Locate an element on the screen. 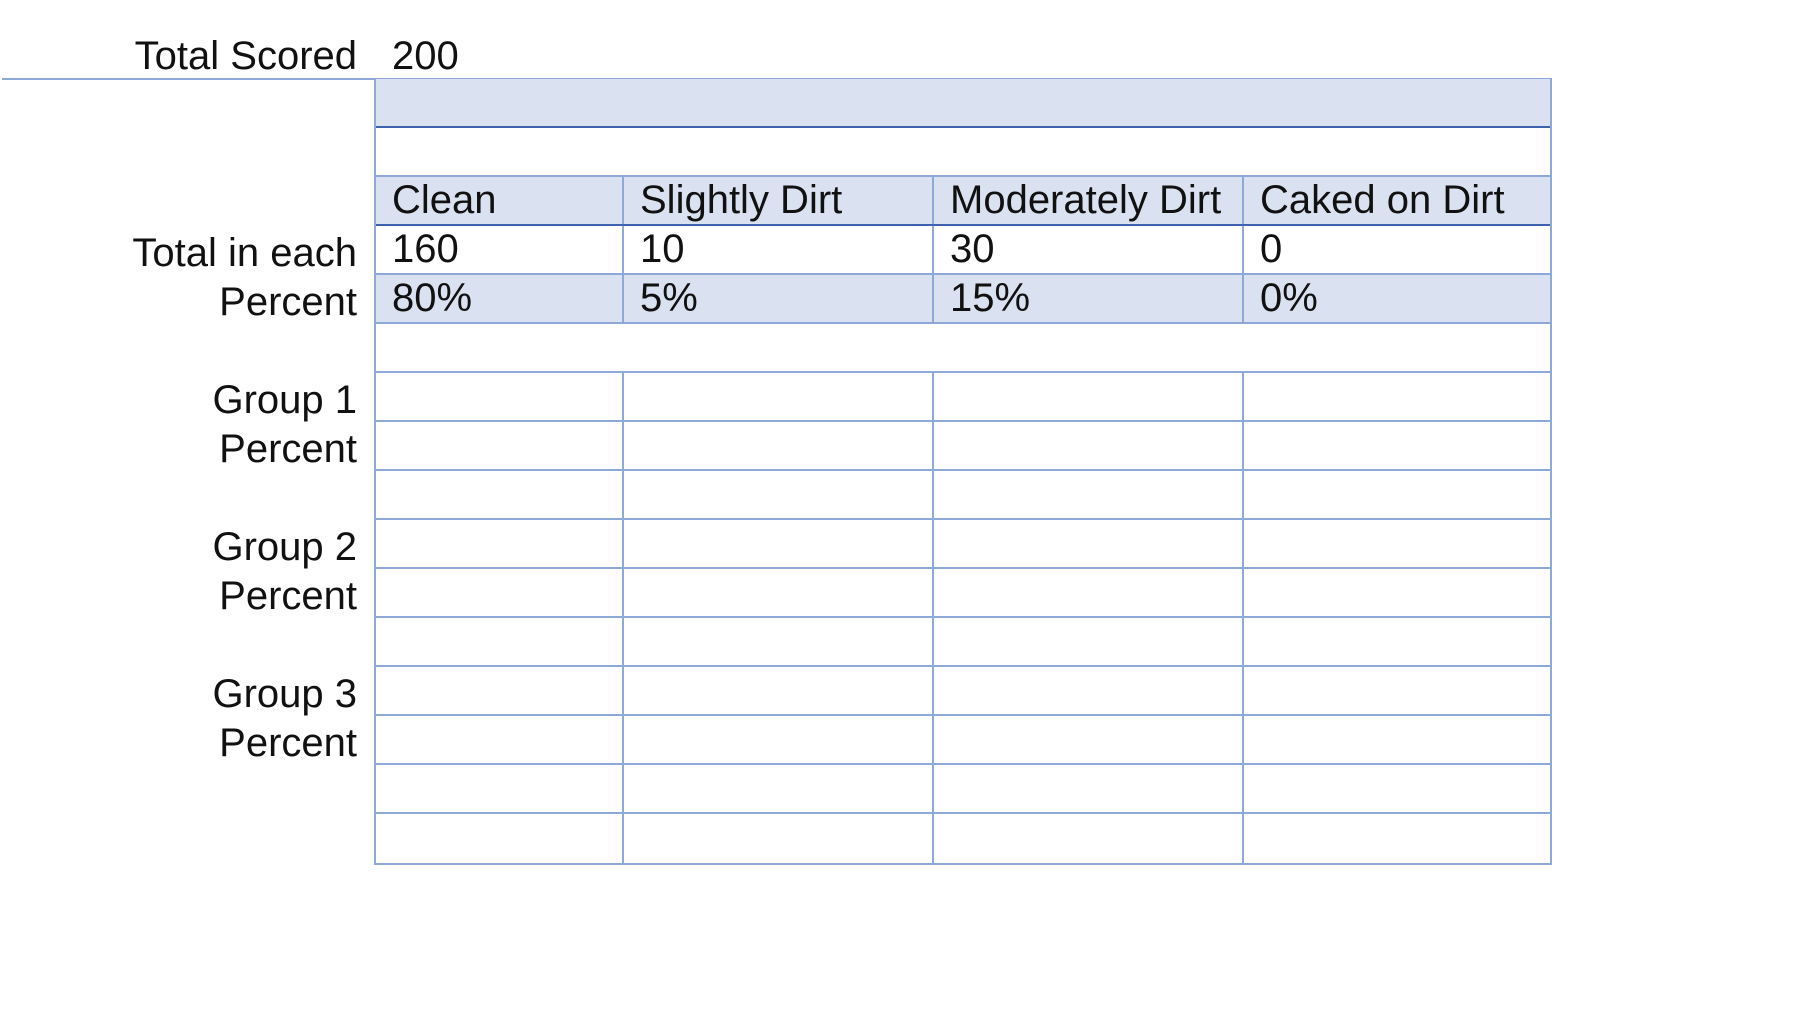  table-top-band-cell is located at coordinates (963, 102).